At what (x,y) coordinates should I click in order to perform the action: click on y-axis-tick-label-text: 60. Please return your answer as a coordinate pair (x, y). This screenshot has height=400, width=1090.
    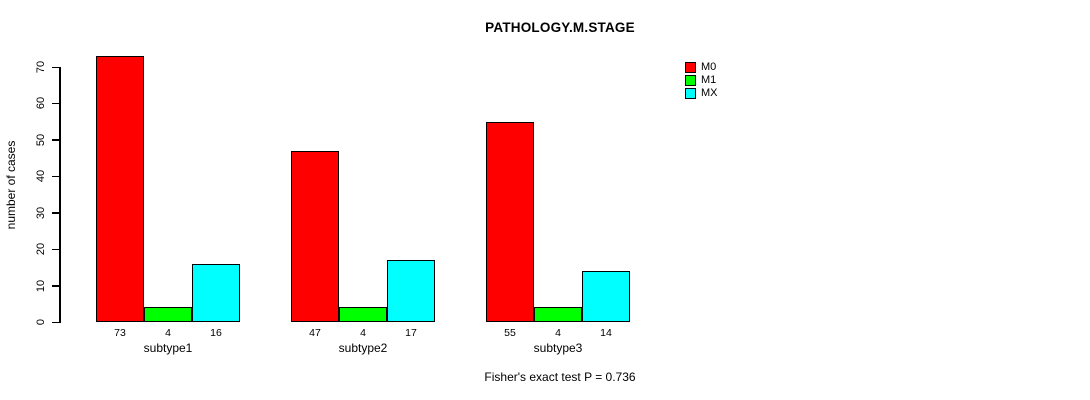
    Looking at the image, I should click on (41, 103).